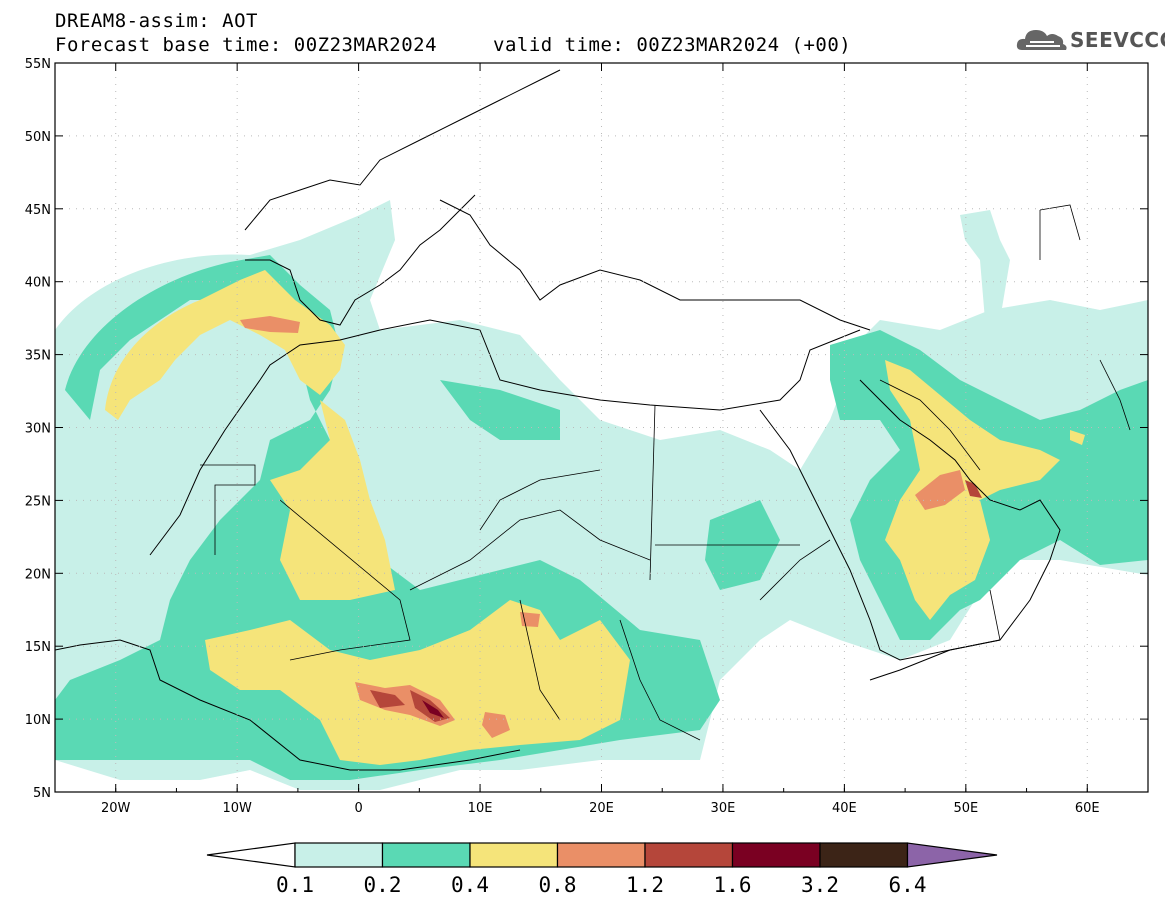  I want to click on colorbar, so click(602, 855).